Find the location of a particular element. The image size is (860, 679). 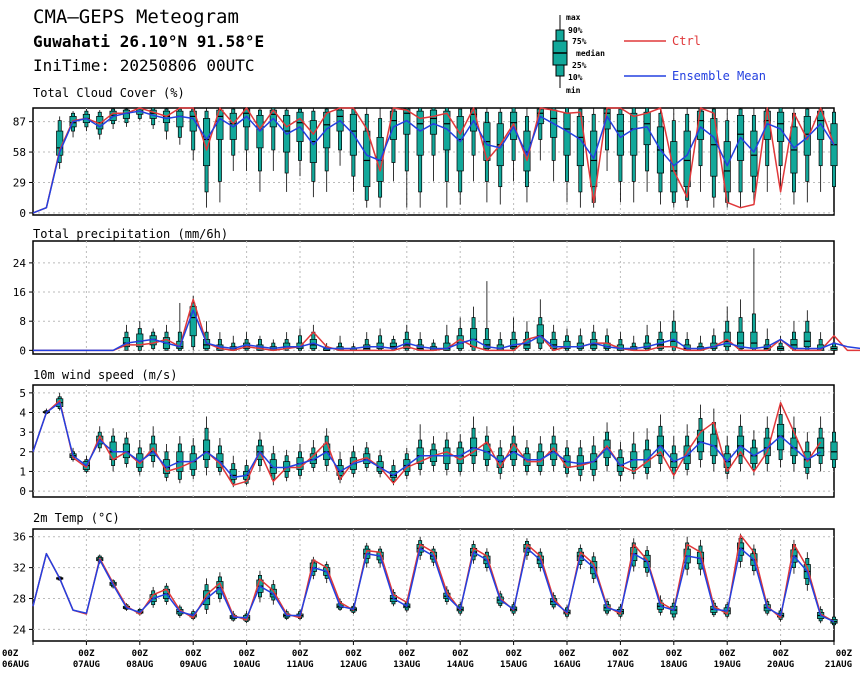

y-tick-label: 5 is located at coordinates (22, 393).